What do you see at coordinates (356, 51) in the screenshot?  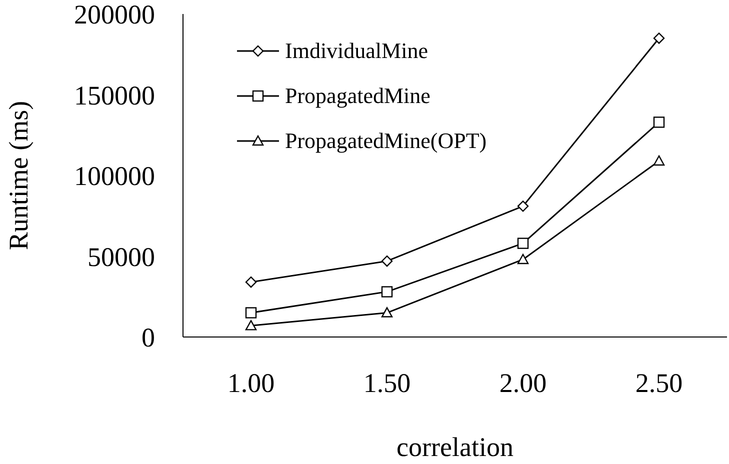 I see `legend-label: ImdividualMine` at bounding box center [356, 51].